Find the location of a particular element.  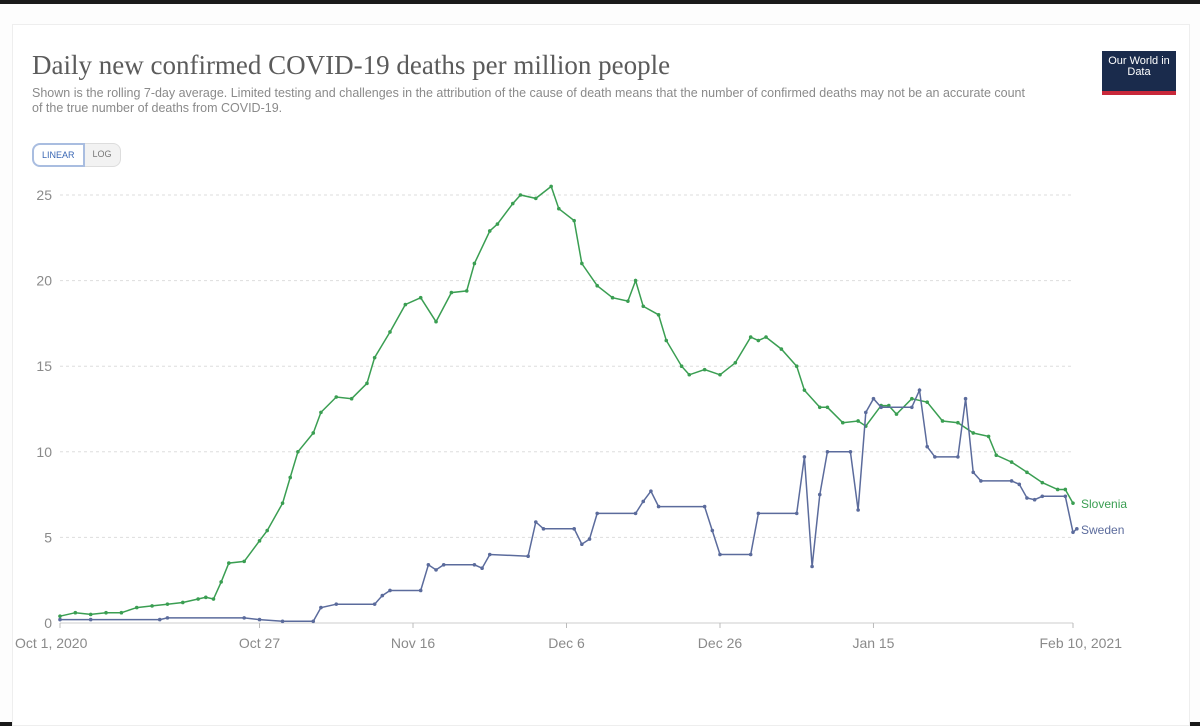

scale-toggle: LINEAR LOG is located at coordinates (76, 155).